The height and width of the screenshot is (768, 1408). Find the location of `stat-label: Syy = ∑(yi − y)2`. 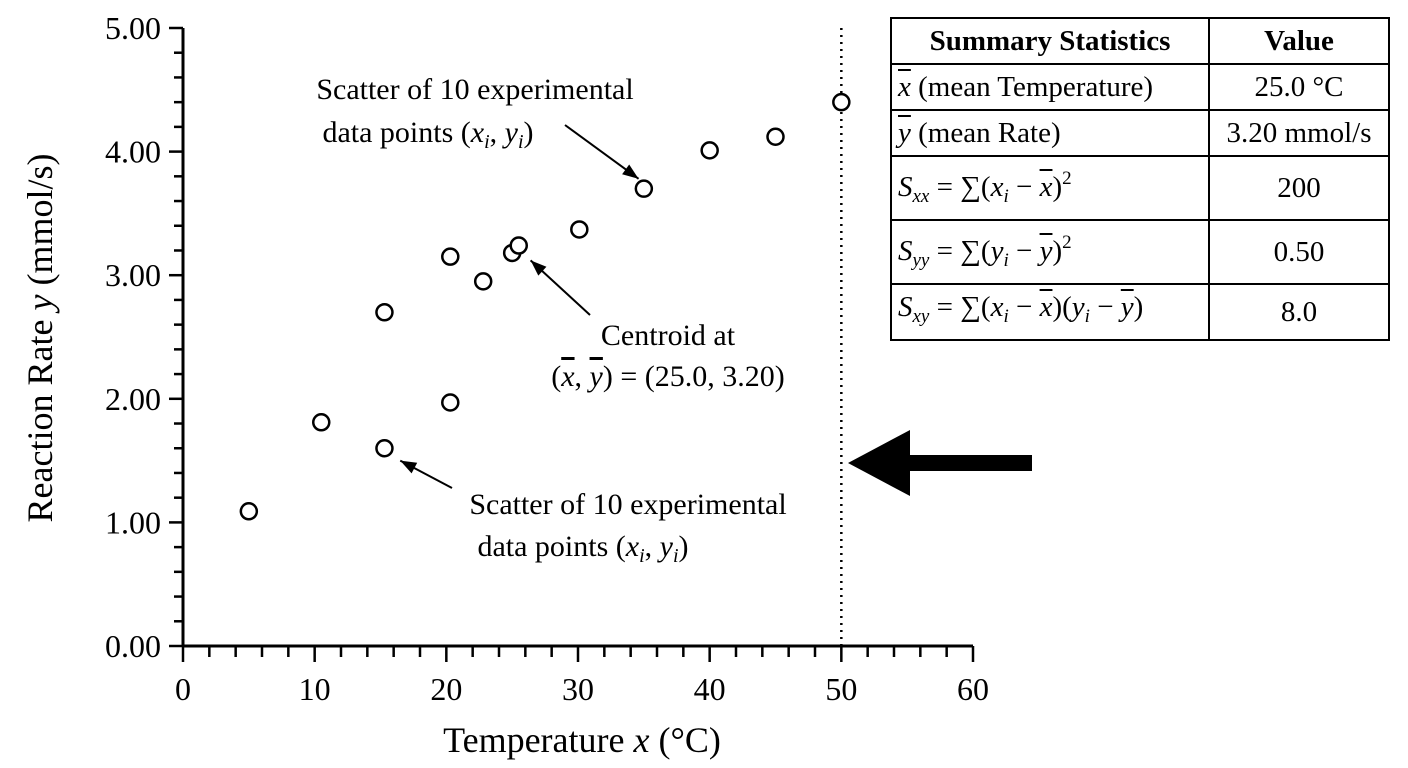

stat-label: Syy = ∑(yi − y)2 is located at coordinates (1050, 252).